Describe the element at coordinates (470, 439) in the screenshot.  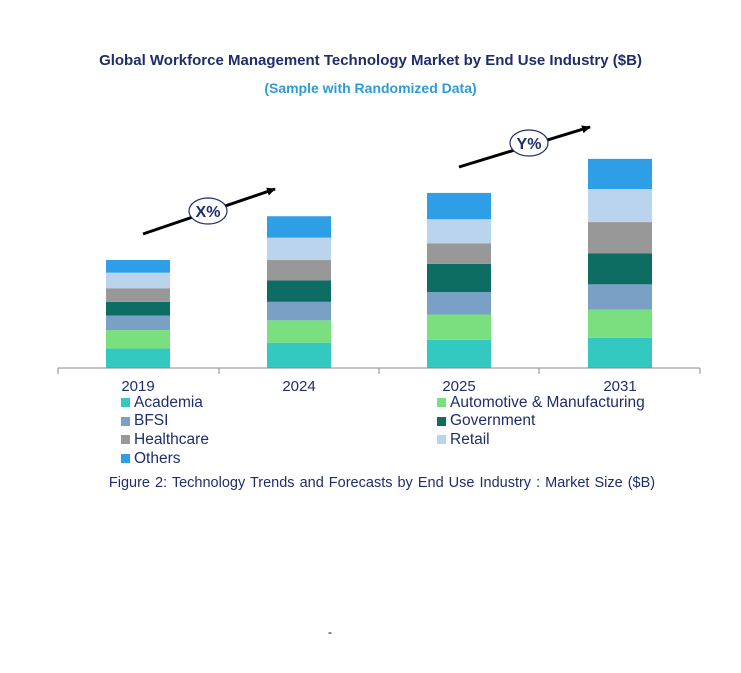
I see `legend-label: Retail` at that location.